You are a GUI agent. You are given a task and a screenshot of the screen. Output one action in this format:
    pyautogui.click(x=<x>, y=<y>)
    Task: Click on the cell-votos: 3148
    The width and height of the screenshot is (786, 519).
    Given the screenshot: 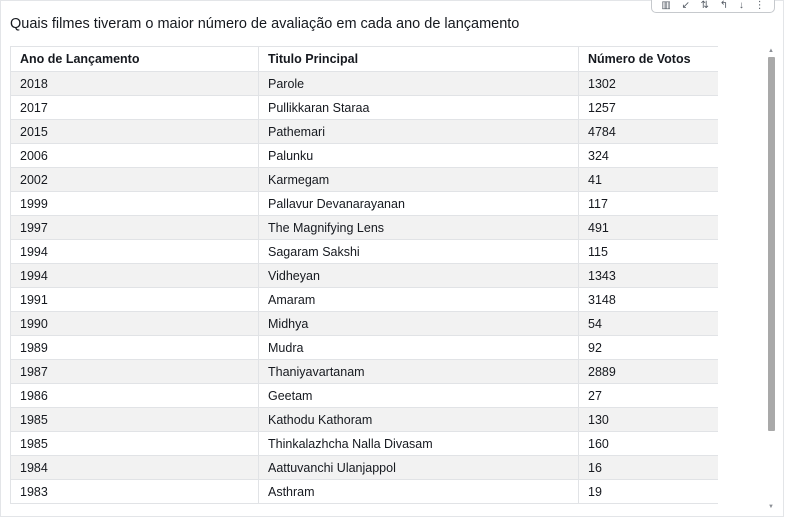 What is the action you would take?
    pyautogui.click(x=648, y=299)
    